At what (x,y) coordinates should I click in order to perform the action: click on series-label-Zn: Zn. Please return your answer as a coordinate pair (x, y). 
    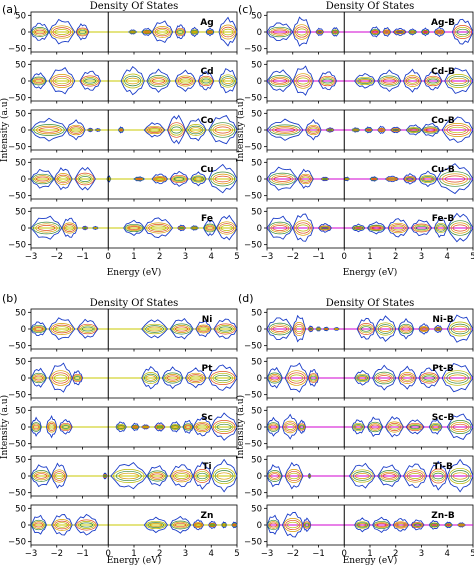
    Looking at the image, I should click on (207, 516).